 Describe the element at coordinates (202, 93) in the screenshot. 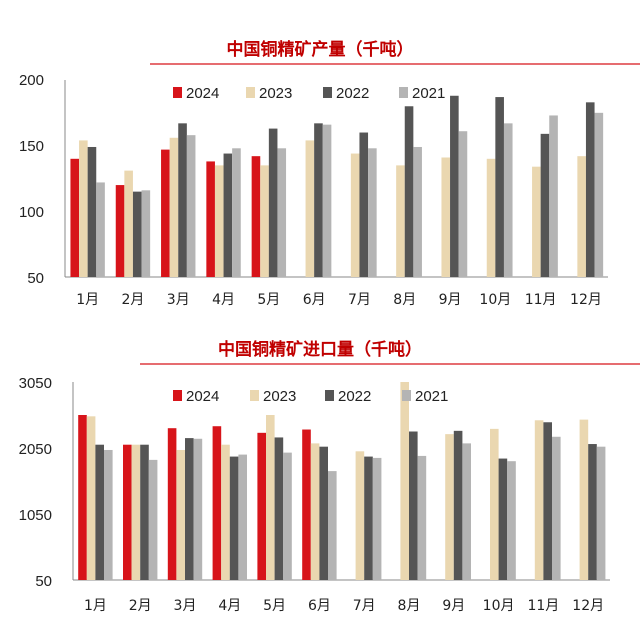

I see `production-legend-label: 2024` at that location.